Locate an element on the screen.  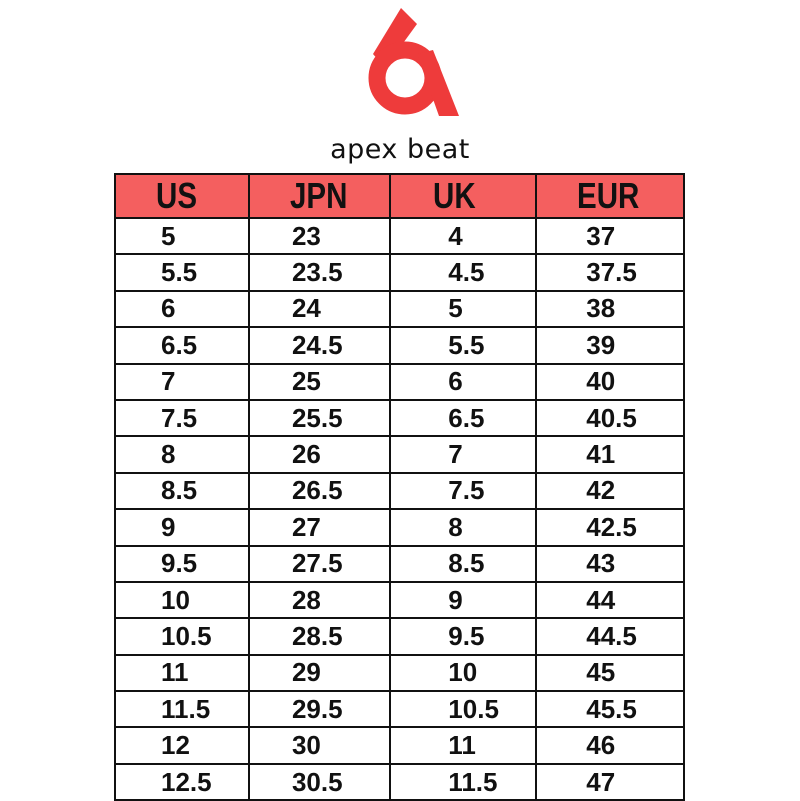
size-cell-us: 7 is located at coordinates (182, 381).